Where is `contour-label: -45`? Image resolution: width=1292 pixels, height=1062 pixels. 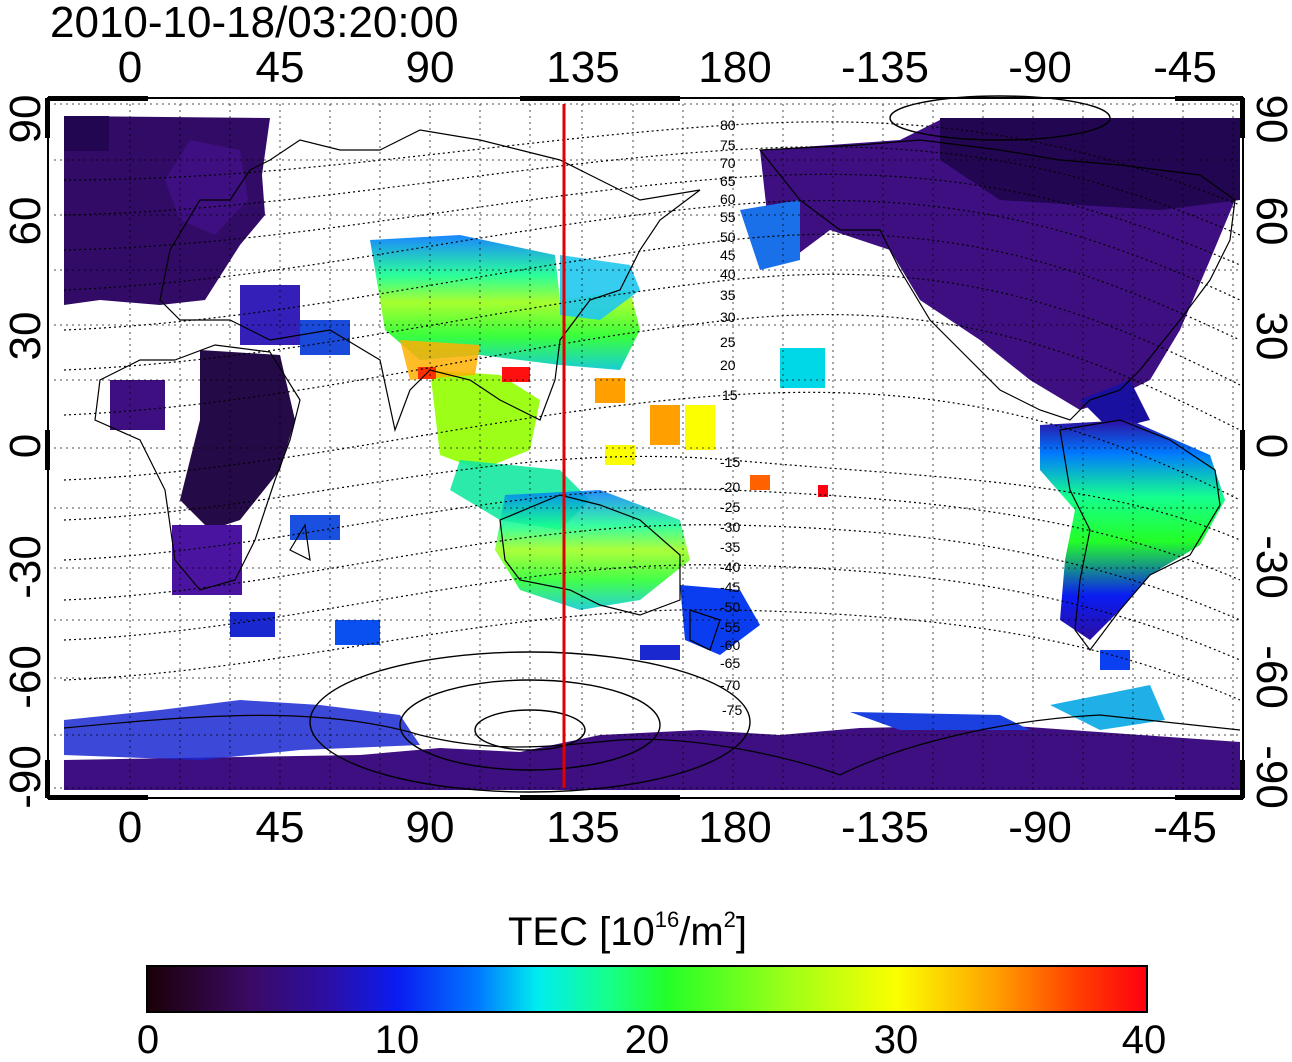 contour-label: -45 is located at coordinates (730, 587).